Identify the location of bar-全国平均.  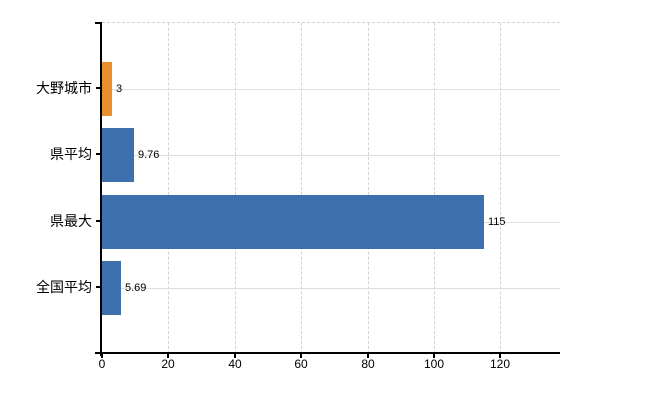
(111, 288).